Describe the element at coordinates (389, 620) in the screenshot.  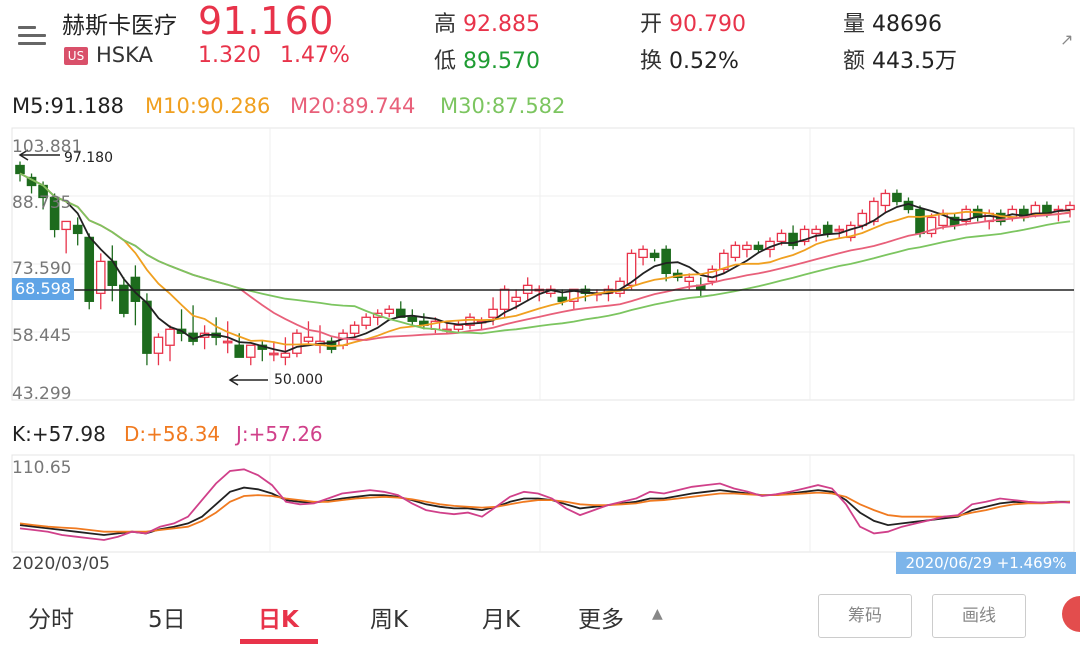
I see `tab-weekly-k: 周K` at that location.